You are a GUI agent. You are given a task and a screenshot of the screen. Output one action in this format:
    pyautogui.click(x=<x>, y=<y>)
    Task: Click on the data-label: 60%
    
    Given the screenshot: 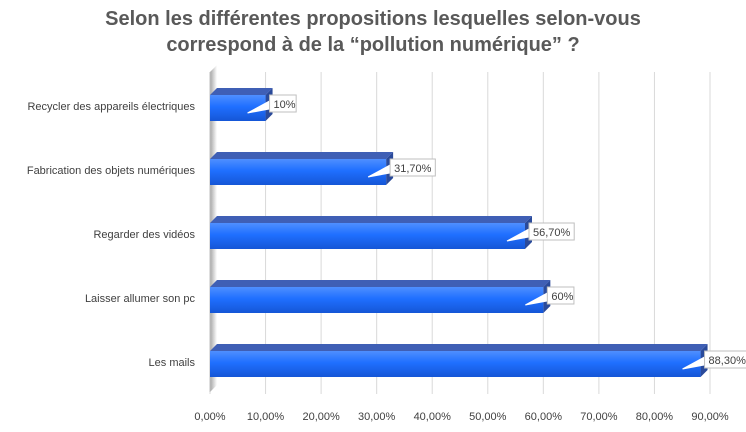 What is the action you would take?
    pyautogui.click(x=562, y=297)
    